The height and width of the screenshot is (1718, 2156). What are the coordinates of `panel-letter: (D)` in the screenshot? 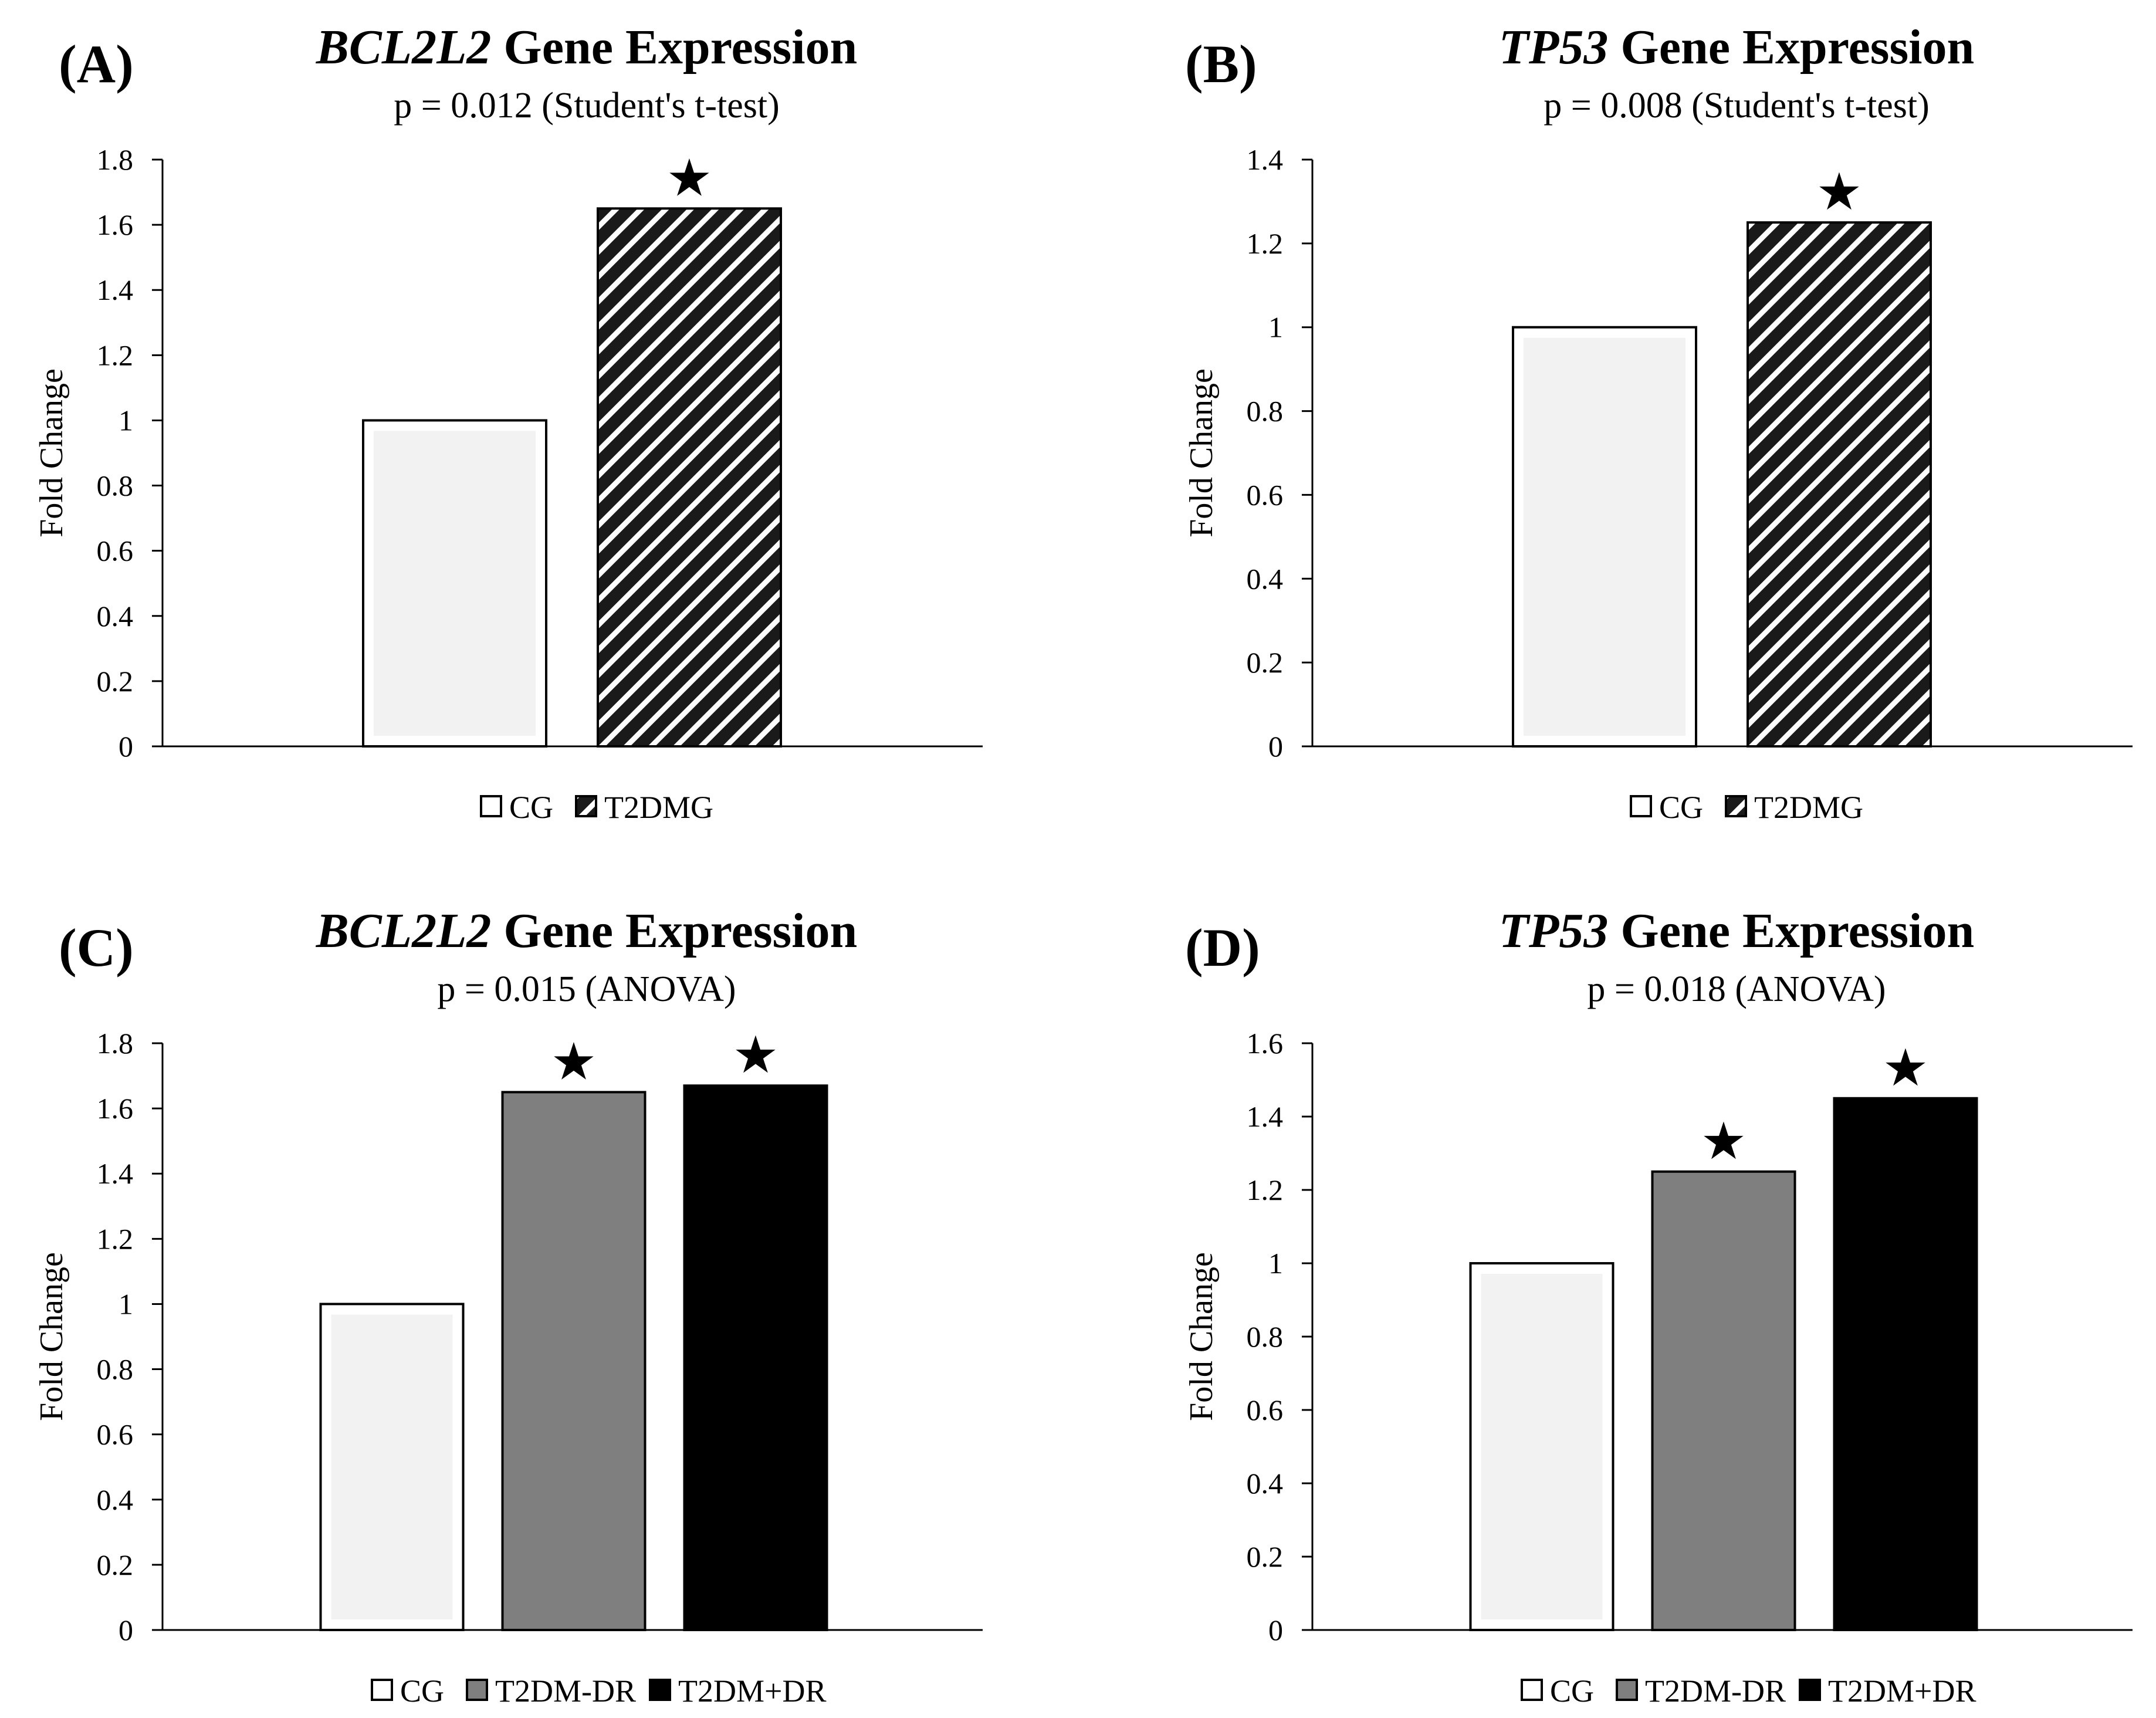 It's located at (1222, 948).